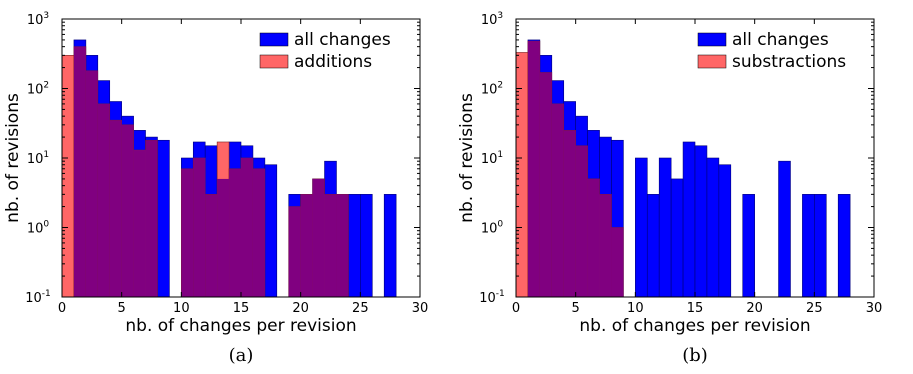 The image size is (913, 374). Describe the element at coordinates (274, 61) in the screenshot. I see `legend-swatch-additions` at that location.